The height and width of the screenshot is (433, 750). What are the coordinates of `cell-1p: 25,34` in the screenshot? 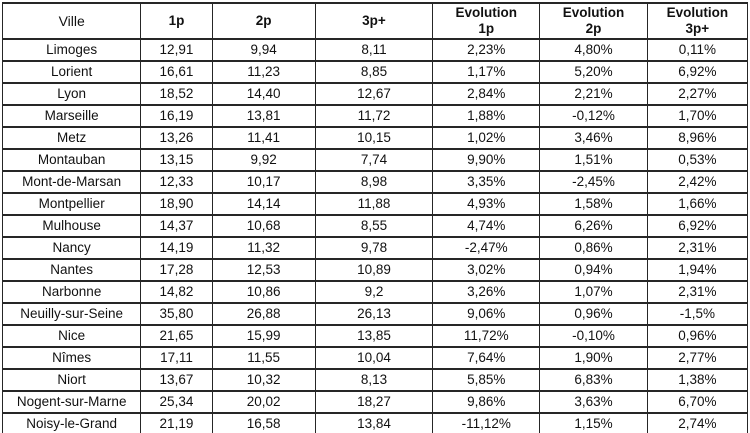 It's located at (176, 402).